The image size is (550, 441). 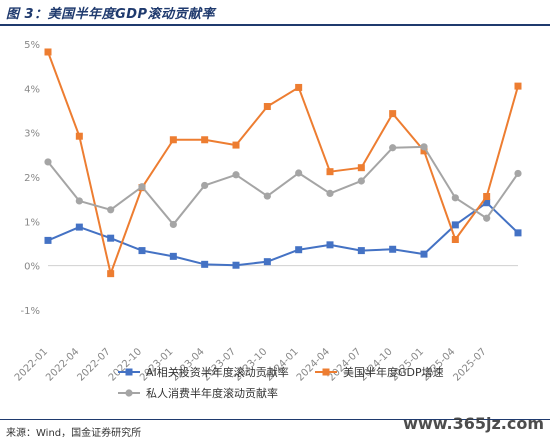 I want to click on y-tick-label: 0%, so click(x=32, y=267).